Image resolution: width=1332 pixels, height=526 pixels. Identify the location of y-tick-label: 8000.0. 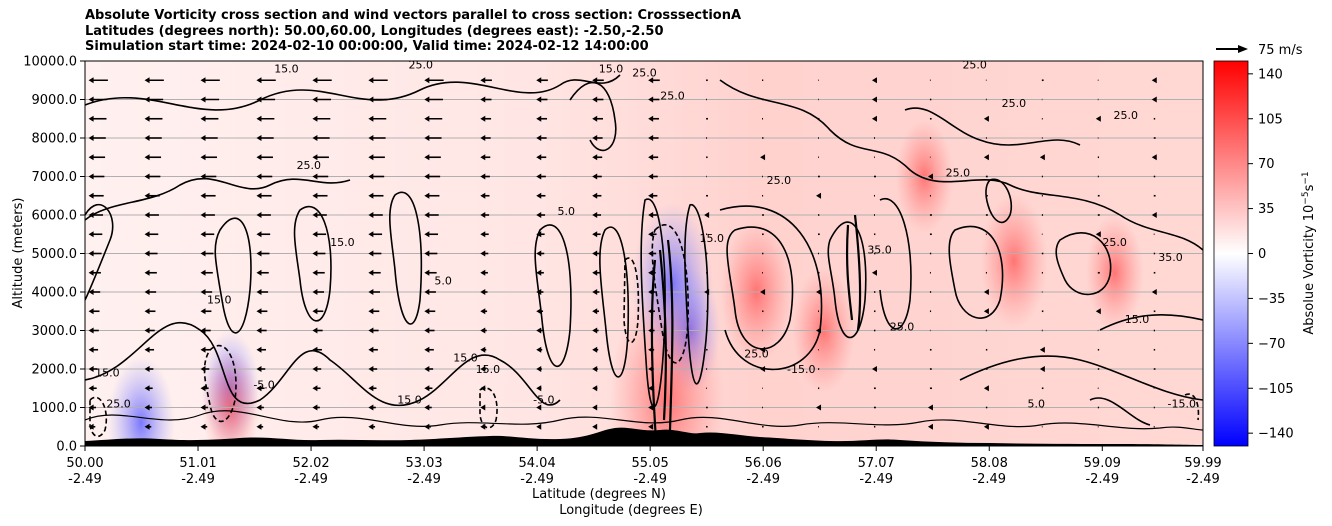
(55, 139).